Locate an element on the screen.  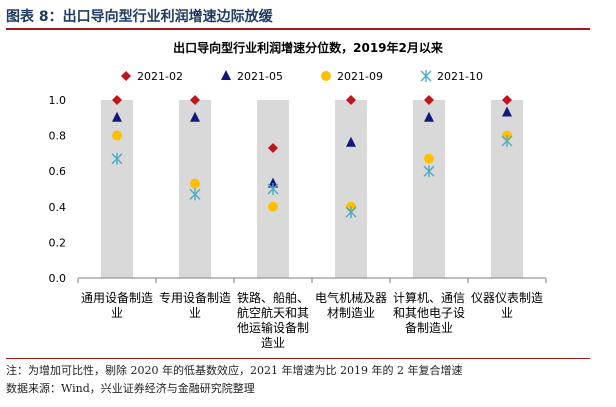
footnote-source: 数据来源：Wind，兴业证券经济与金融研究院整理 is located at coordinates (130, 388).